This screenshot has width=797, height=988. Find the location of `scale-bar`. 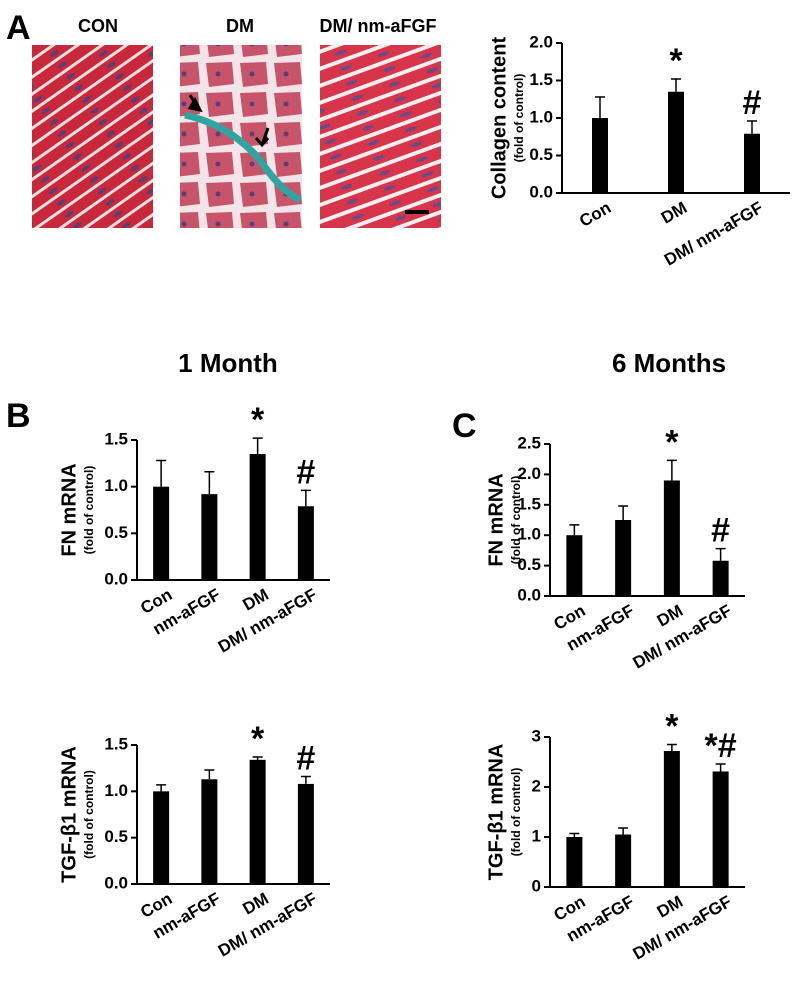

scale-bar is located at coordinates (417, 212).